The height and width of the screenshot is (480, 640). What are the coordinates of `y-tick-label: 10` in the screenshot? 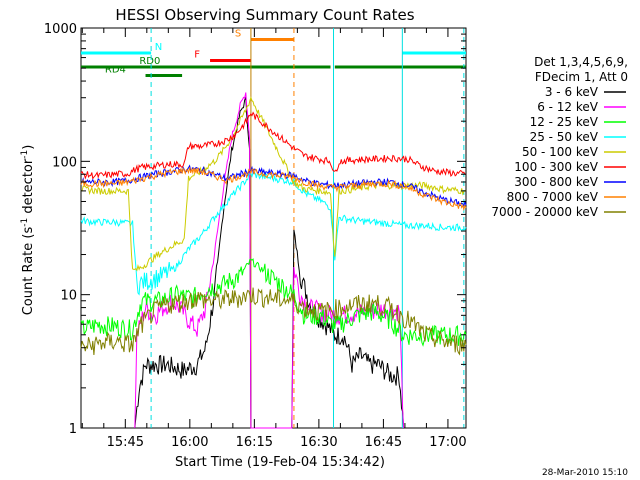 It's located at (68, 296).